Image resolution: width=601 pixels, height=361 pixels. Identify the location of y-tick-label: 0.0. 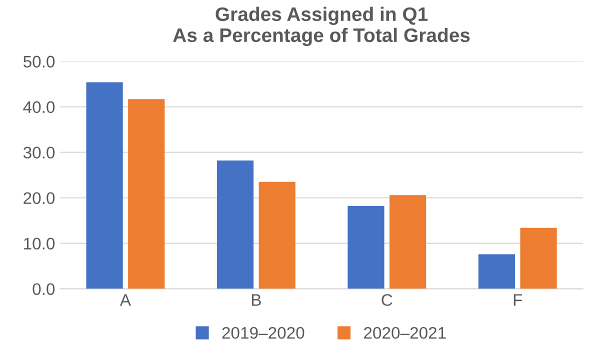
(43, 289).